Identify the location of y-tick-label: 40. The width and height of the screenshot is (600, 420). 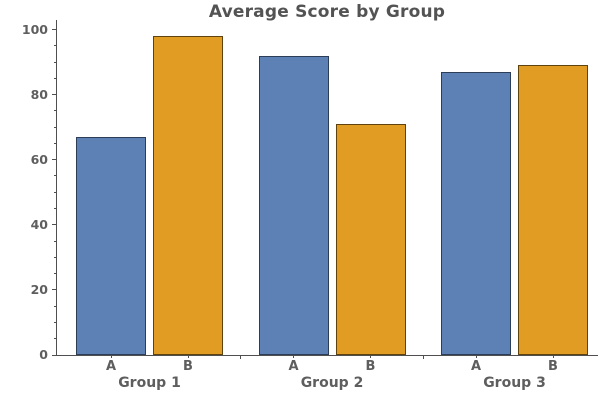
(39, 224).